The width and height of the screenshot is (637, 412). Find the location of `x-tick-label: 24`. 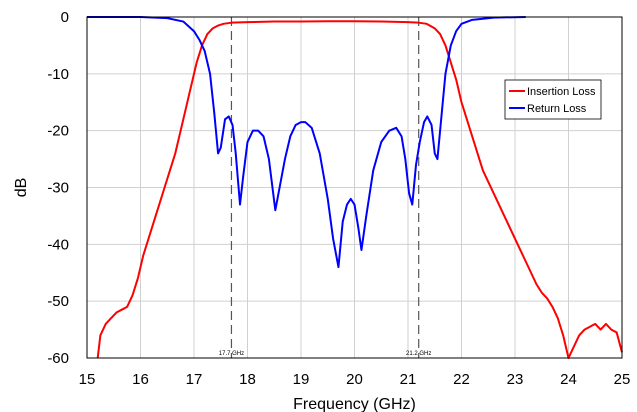

x-tick-label: 24 is located at coordinates (568, 379).